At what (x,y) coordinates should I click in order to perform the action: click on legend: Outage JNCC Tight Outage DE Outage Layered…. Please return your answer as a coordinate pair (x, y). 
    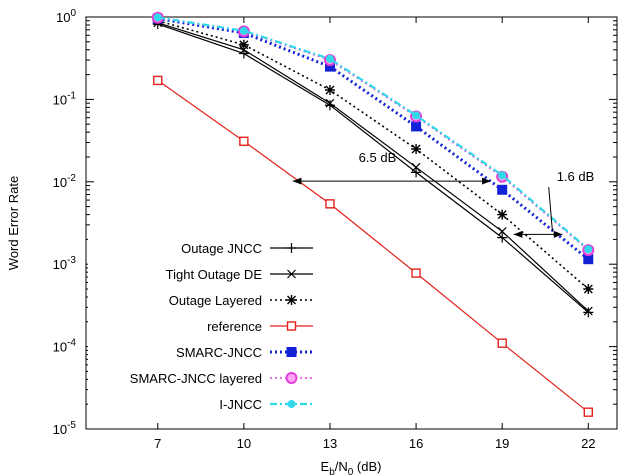
    Looking at the image, I should click on (204, 326).